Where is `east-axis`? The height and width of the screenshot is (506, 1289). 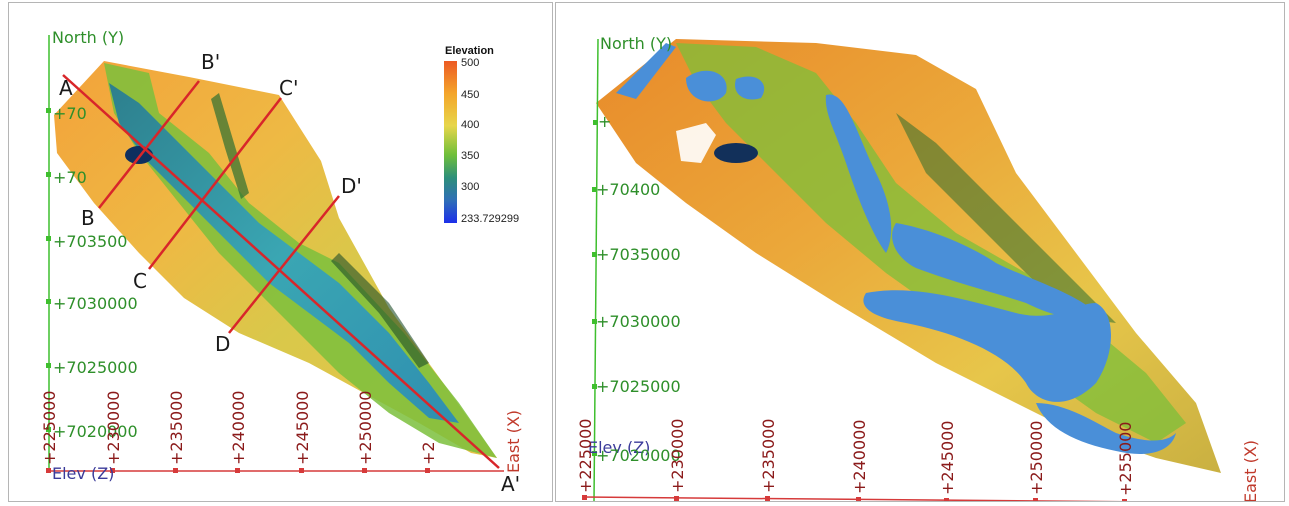
east-axis is located at coordinates (854, 498).